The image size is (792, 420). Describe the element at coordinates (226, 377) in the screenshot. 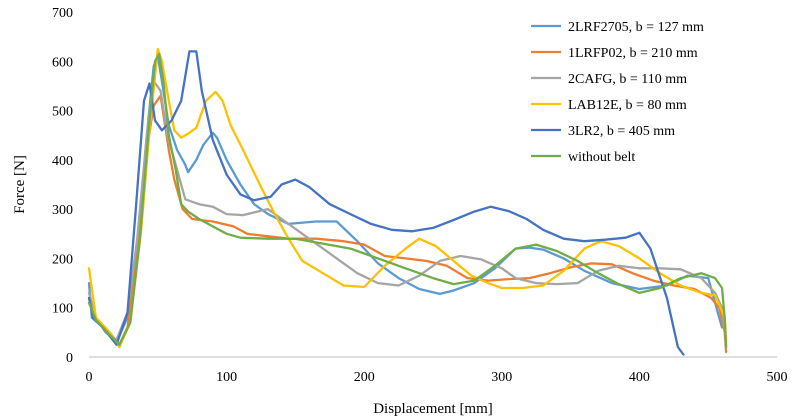

I see `x-tick-label: 100` at that location.